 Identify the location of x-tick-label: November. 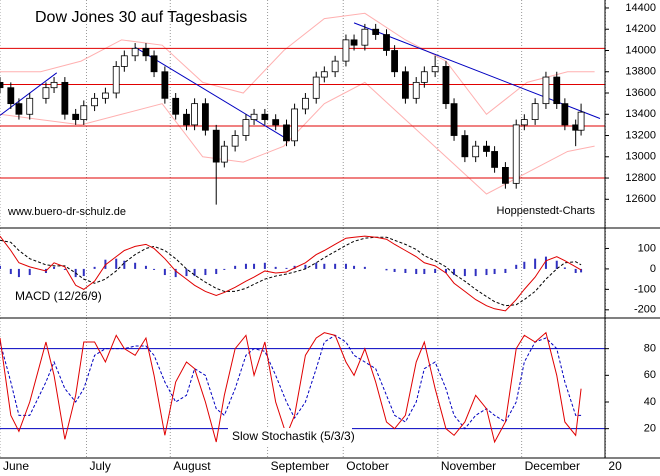
(468, 466).